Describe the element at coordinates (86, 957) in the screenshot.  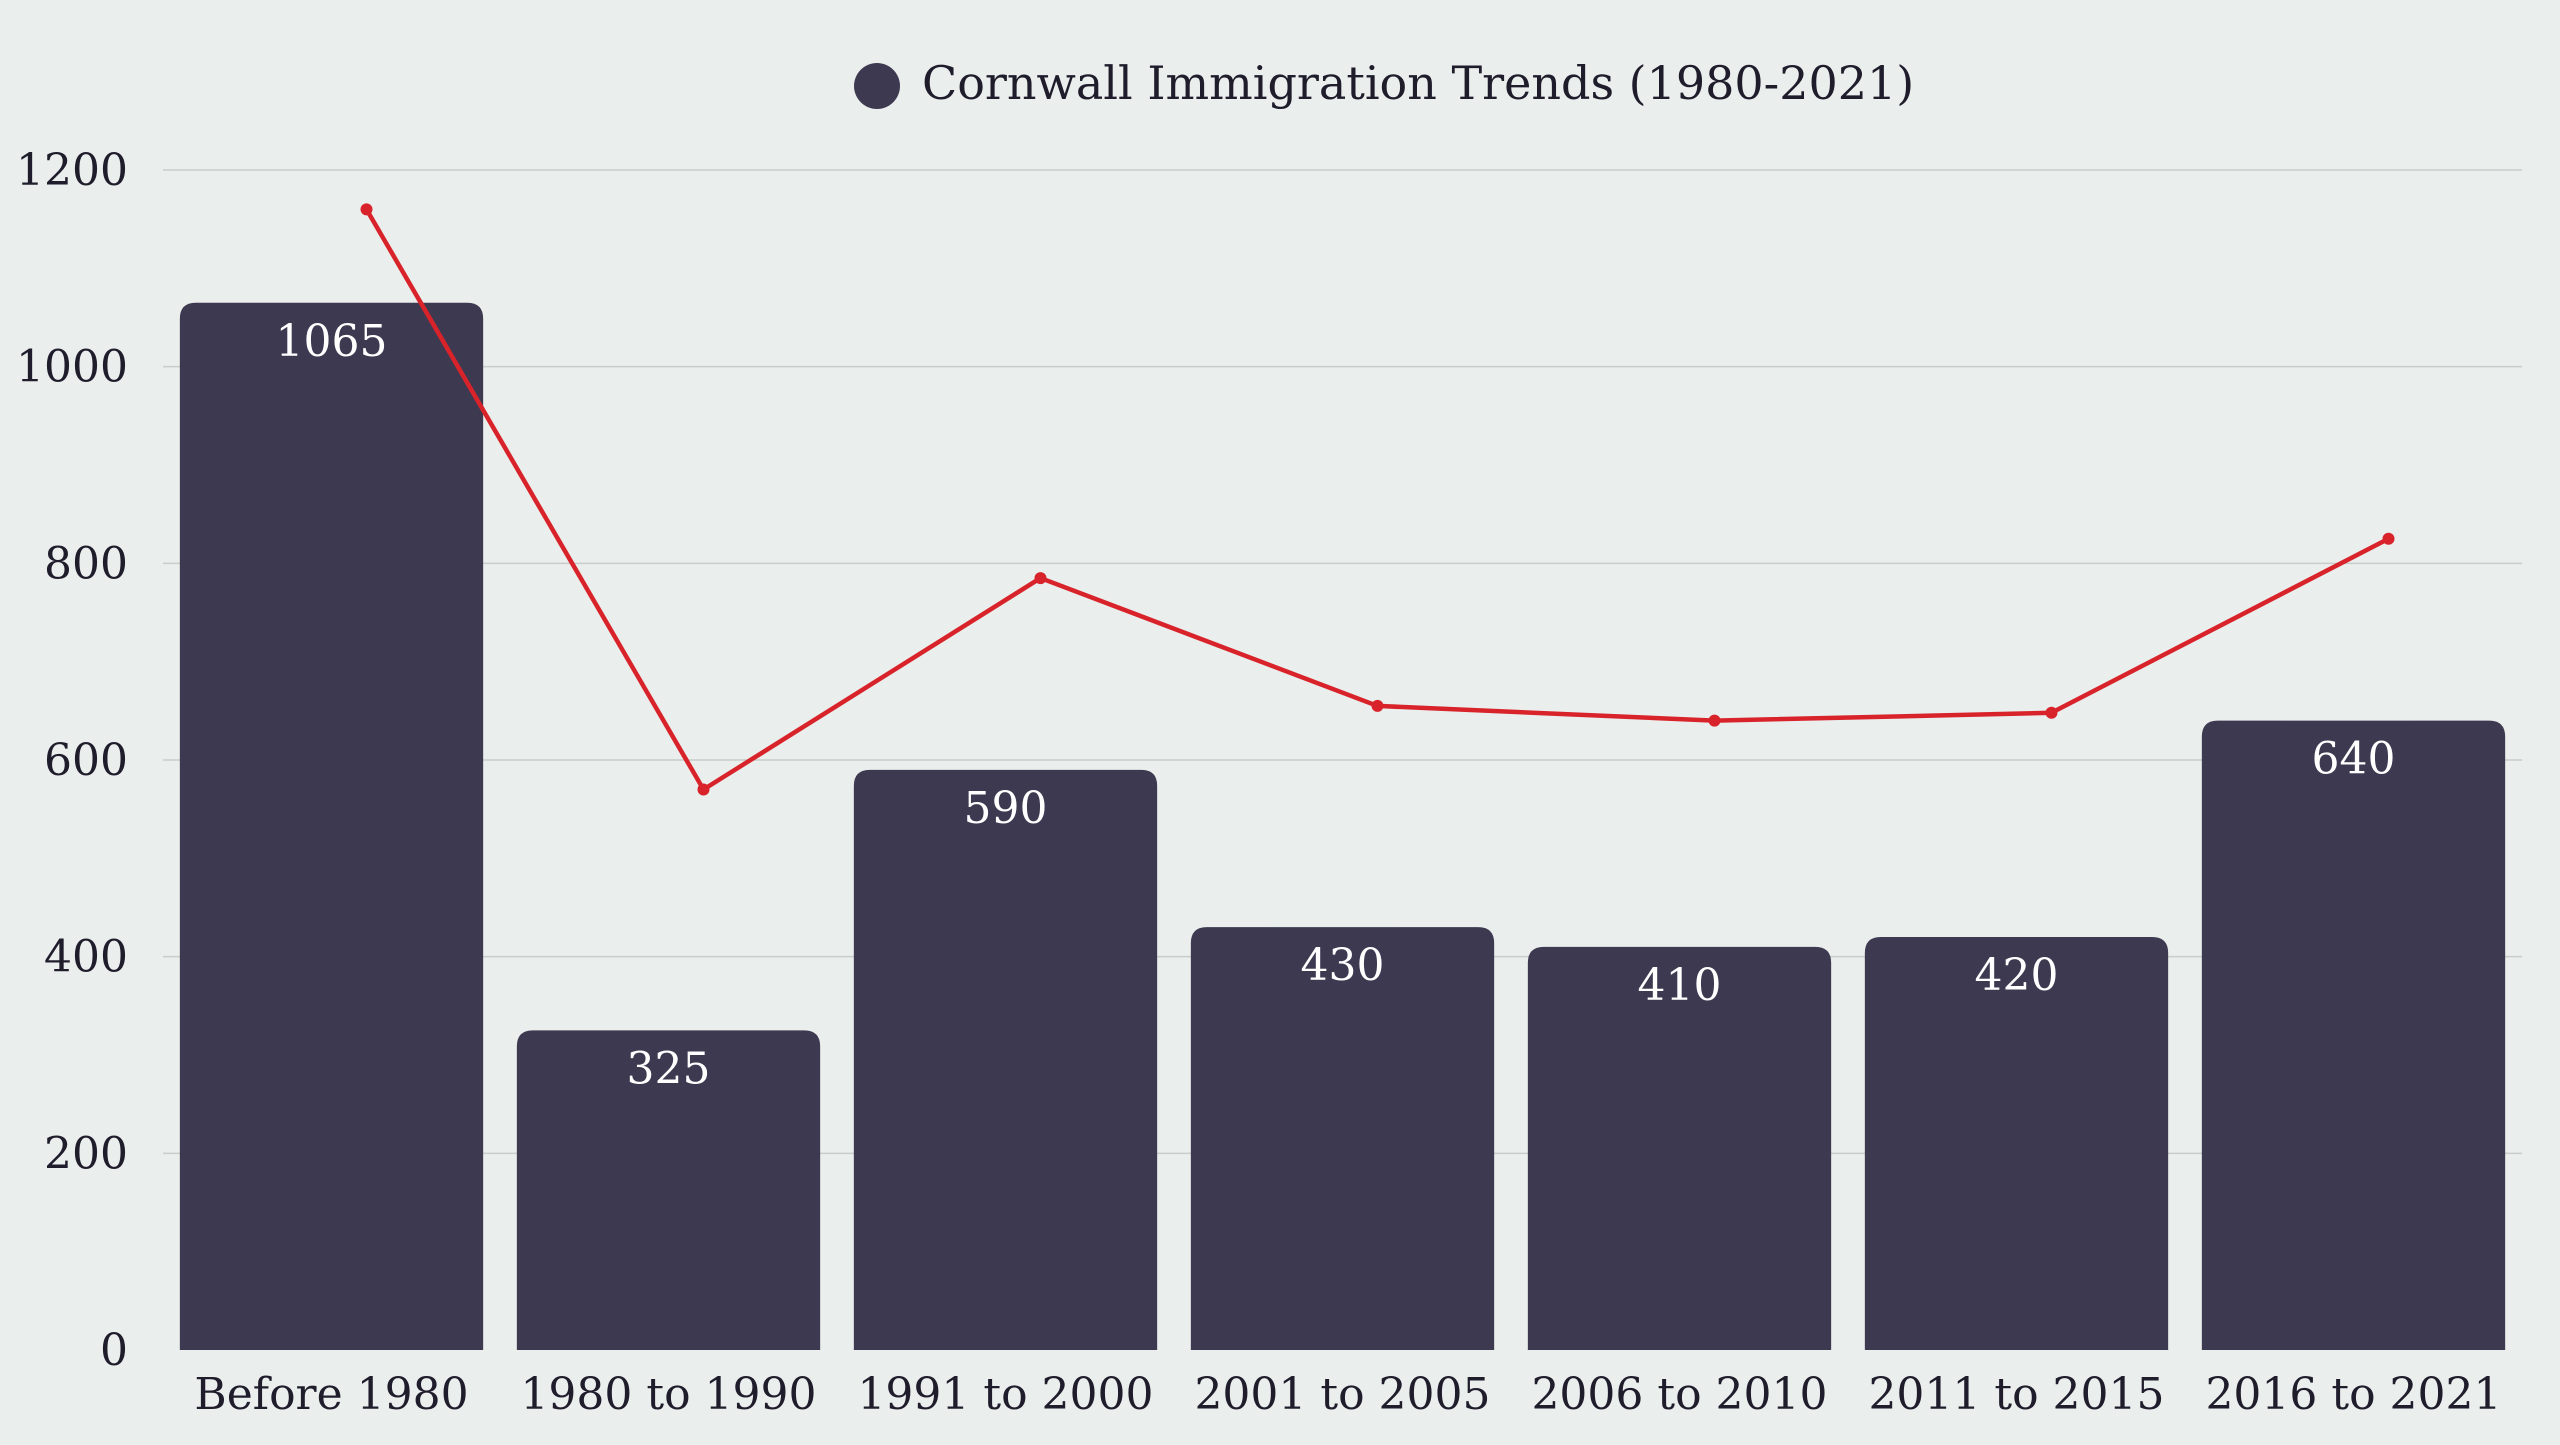
I see `y-tick-label: 400` at that location.